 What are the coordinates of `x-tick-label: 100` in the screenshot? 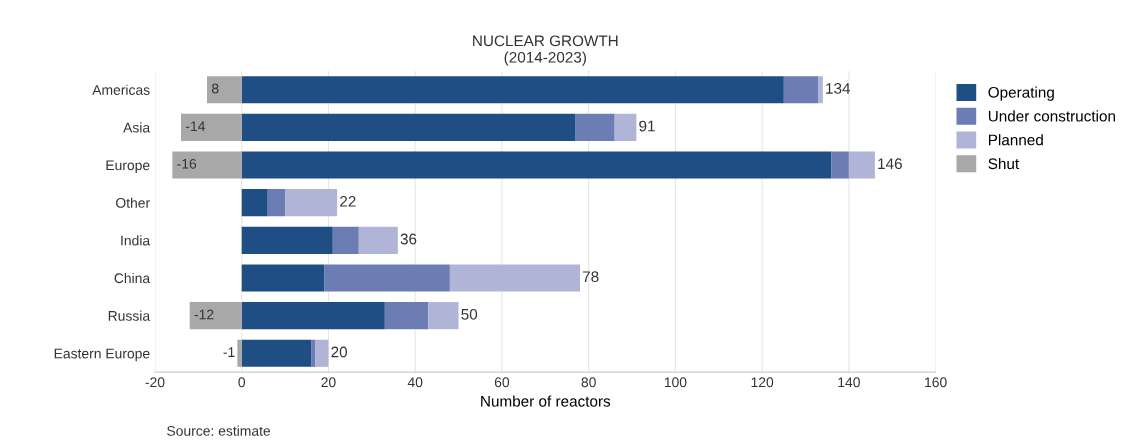 It's located at (675, 382).